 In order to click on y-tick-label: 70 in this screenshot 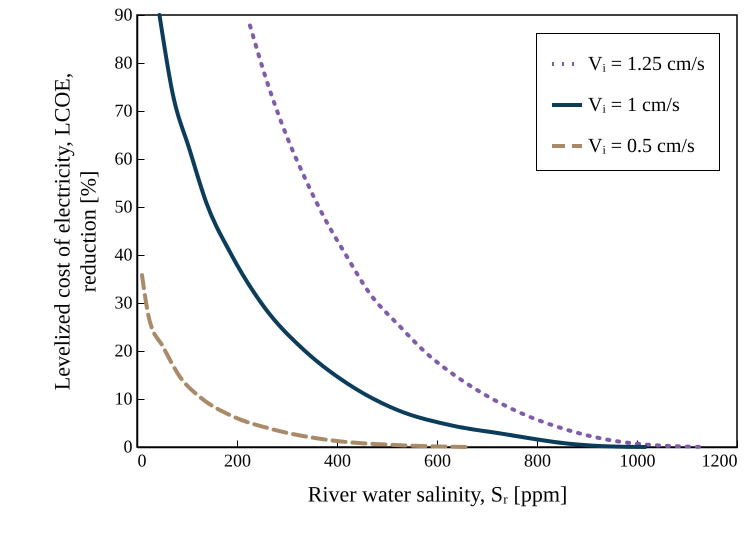, I will do `click(123, 110)`.